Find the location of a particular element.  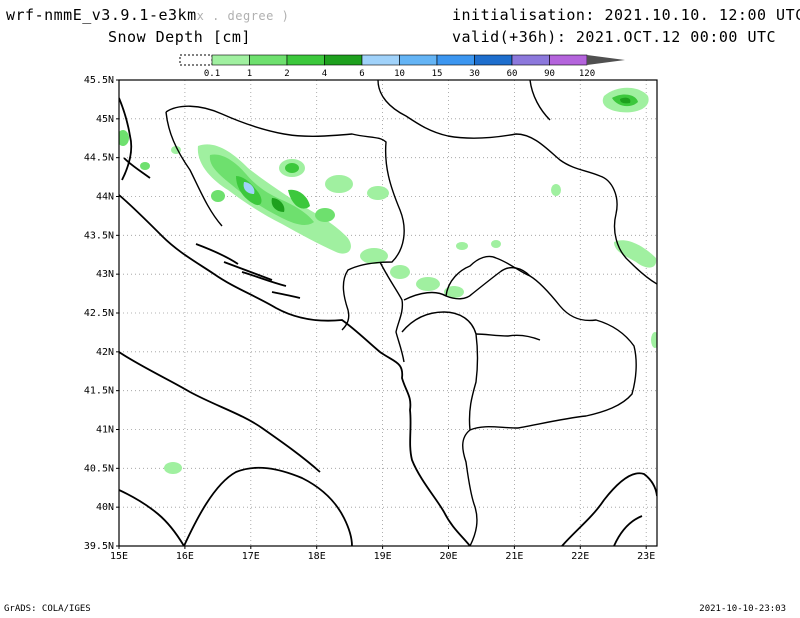

model-name: wrf-nmmE_v3.9.1-e3km is located at coordinates (101, 15).